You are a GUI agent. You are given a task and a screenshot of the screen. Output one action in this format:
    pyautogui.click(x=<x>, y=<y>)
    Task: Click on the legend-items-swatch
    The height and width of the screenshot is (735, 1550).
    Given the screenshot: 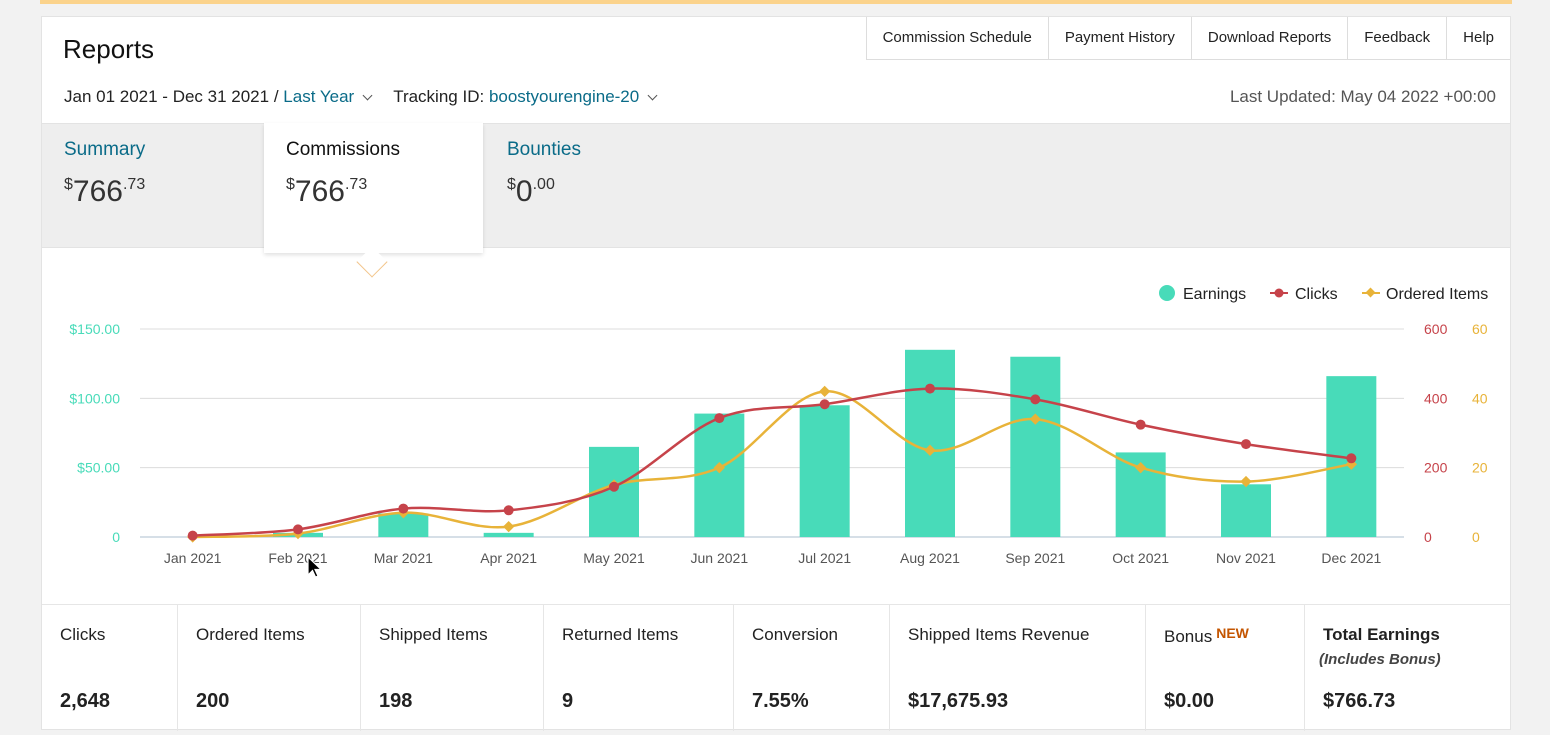 What is the action you would take?
    pyautogui.click(x=1370, y=292)
    